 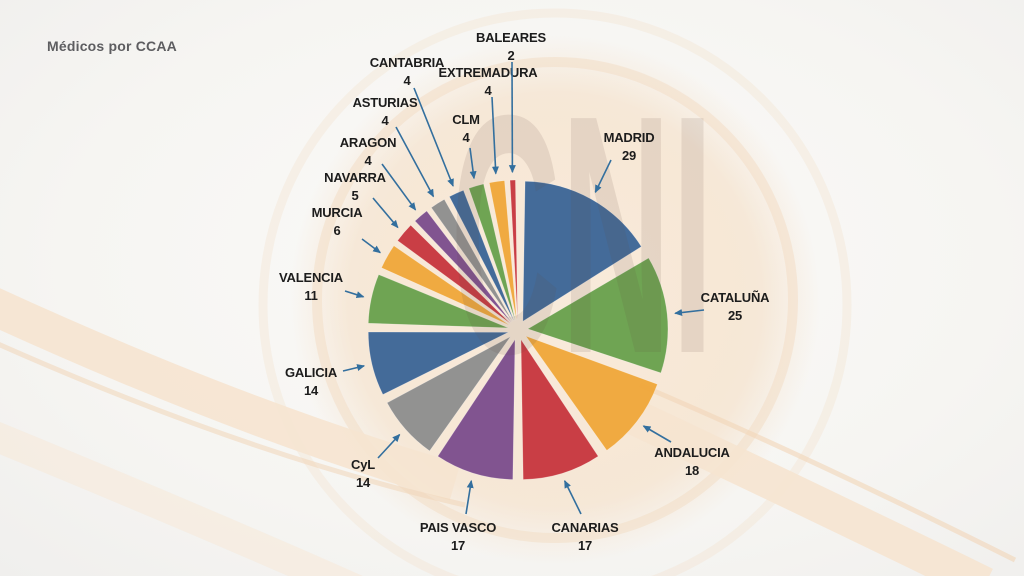 What do you see at coordinates (598, 315) in the screenshot?
I see `pie-slice-cataluna` at bounding box center [598, 315].